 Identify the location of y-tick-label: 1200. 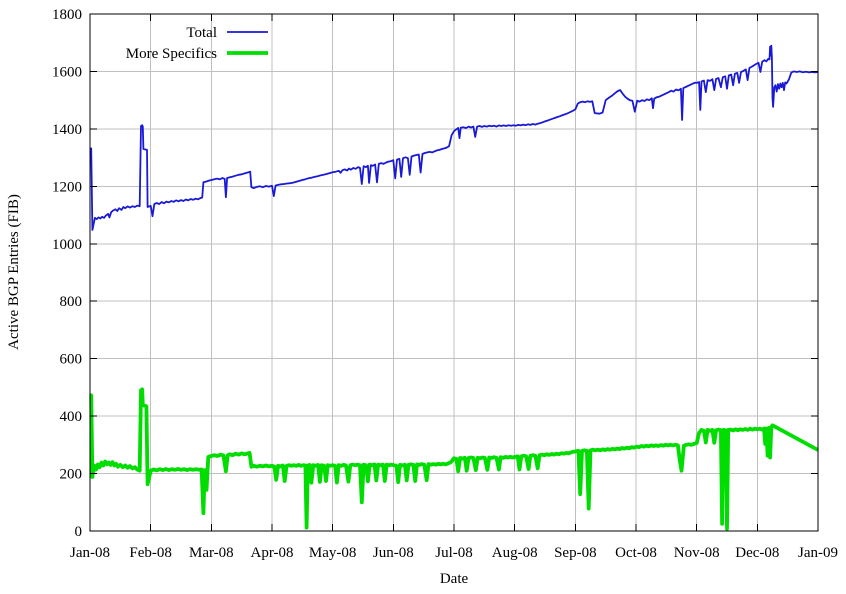
(67, 187).